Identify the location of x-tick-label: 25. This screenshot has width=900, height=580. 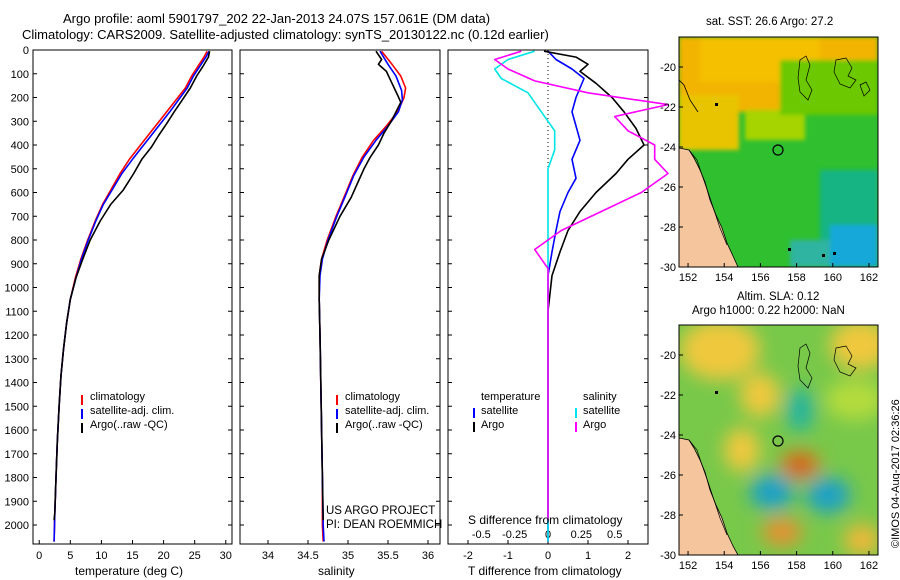
(195, 556).